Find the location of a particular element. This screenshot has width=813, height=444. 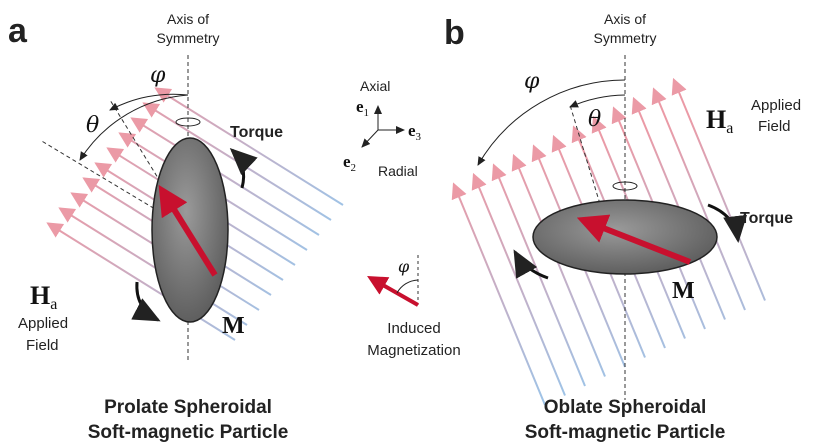

panel-label: a is located at coordinates (18, 31).